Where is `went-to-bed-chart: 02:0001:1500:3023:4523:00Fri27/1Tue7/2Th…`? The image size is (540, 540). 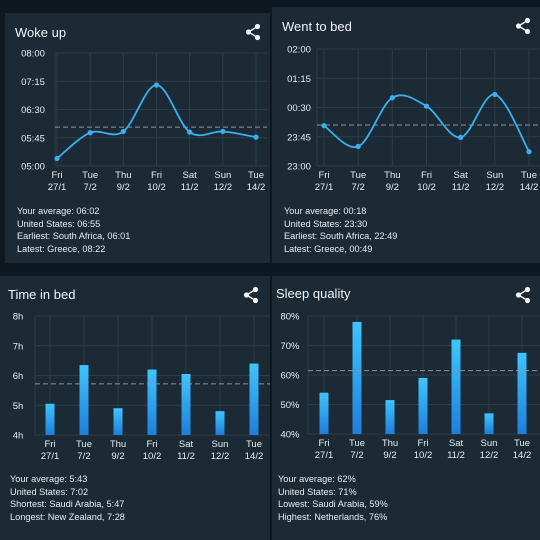
went-to-bed-chart: 02:0001:1500:3023:4523:00Fri27/1Tue7/2Th… is located at coordinates (413, 119).